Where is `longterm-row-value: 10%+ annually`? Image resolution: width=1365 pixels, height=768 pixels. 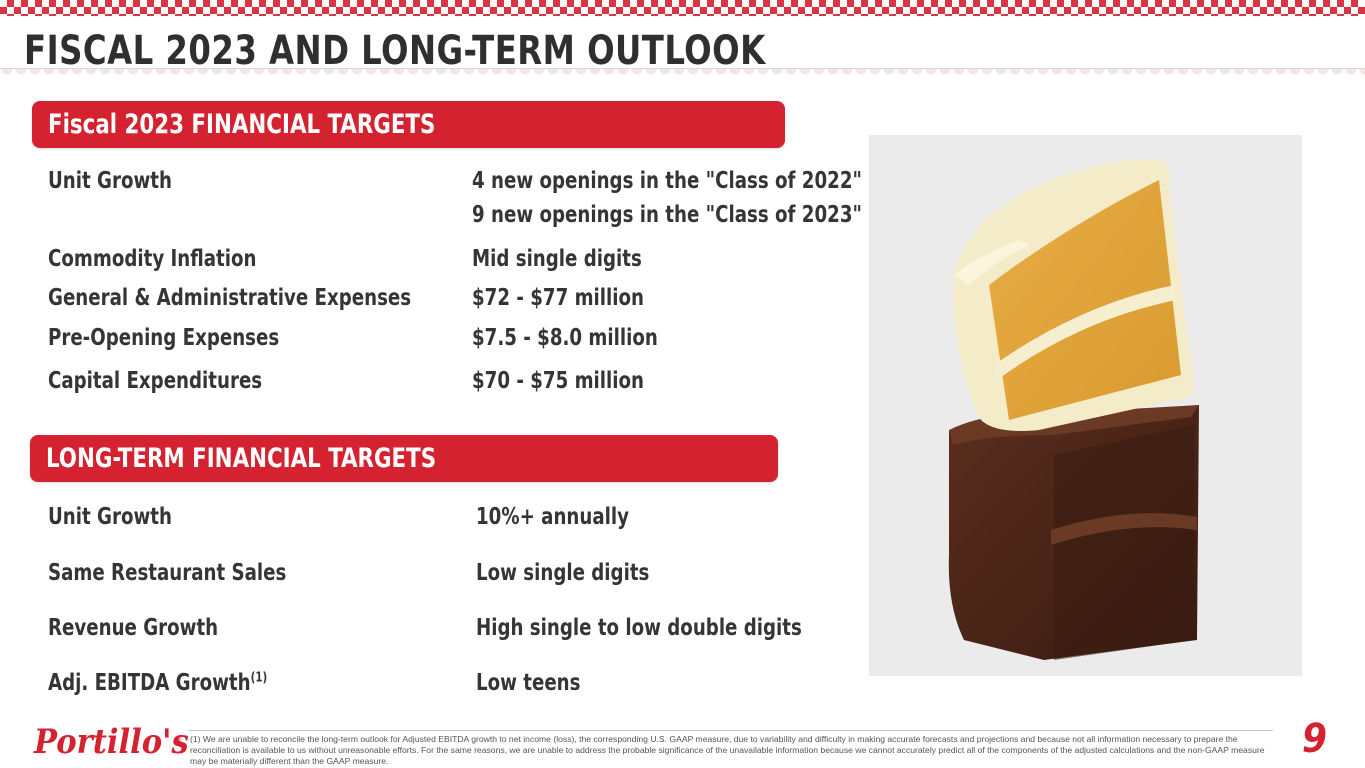 longterm-row-value: 10%+ annually is located at coordinates (552, 517).